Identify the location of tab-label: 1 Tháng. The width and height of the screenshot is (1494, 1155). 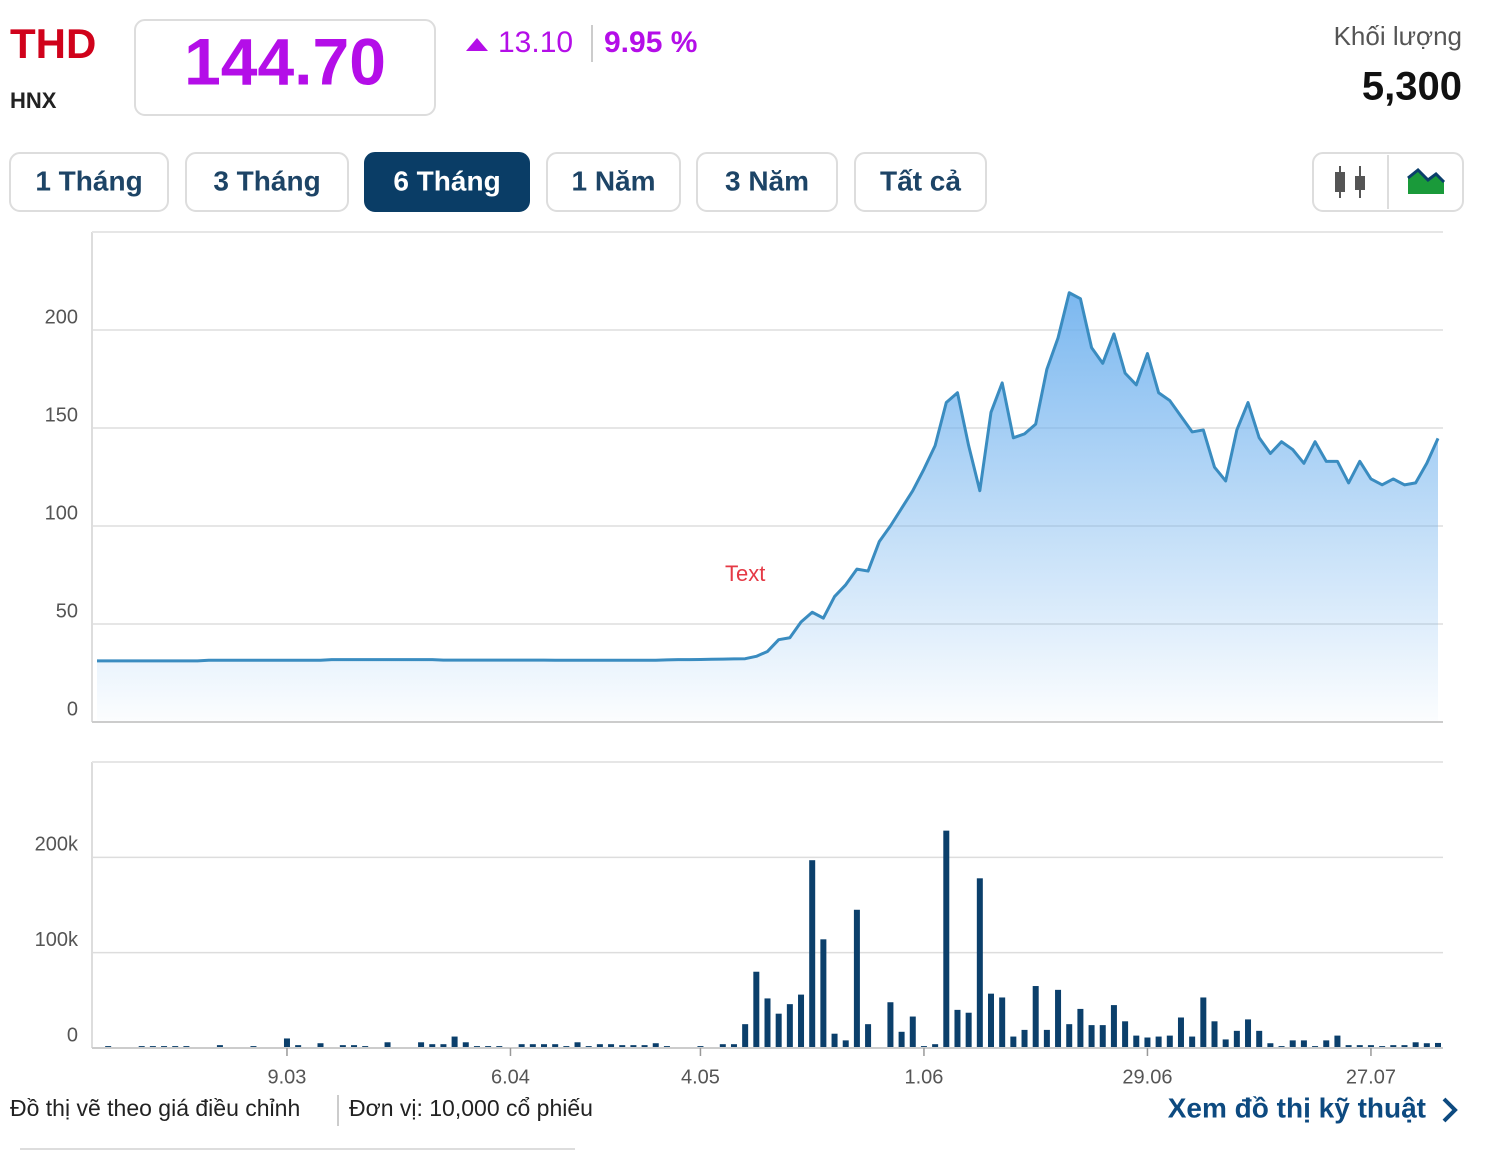
(88, 180).